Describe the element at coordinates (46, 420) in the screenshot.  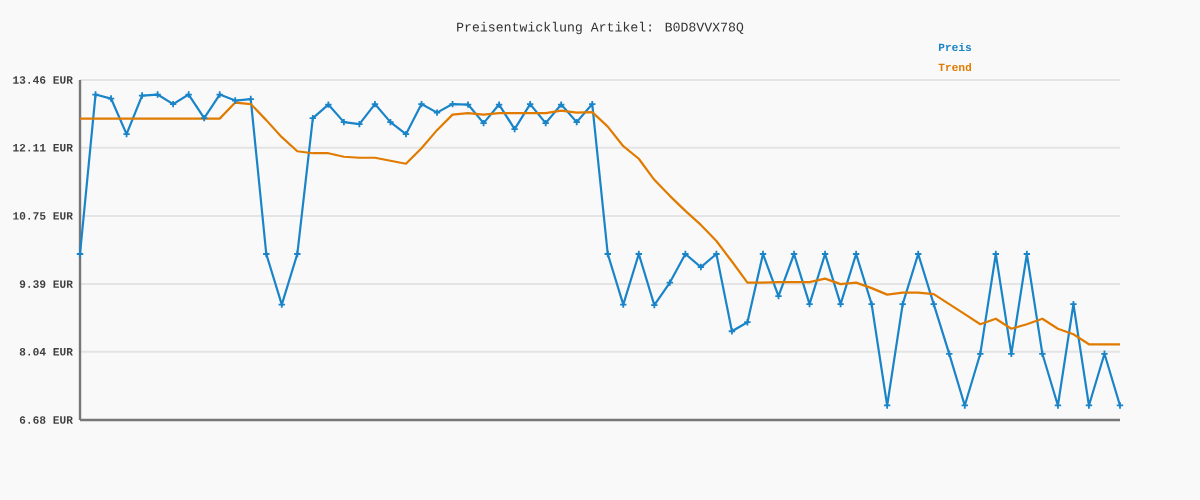
I see `y-tick-label: 6.68 EUR` at that location.